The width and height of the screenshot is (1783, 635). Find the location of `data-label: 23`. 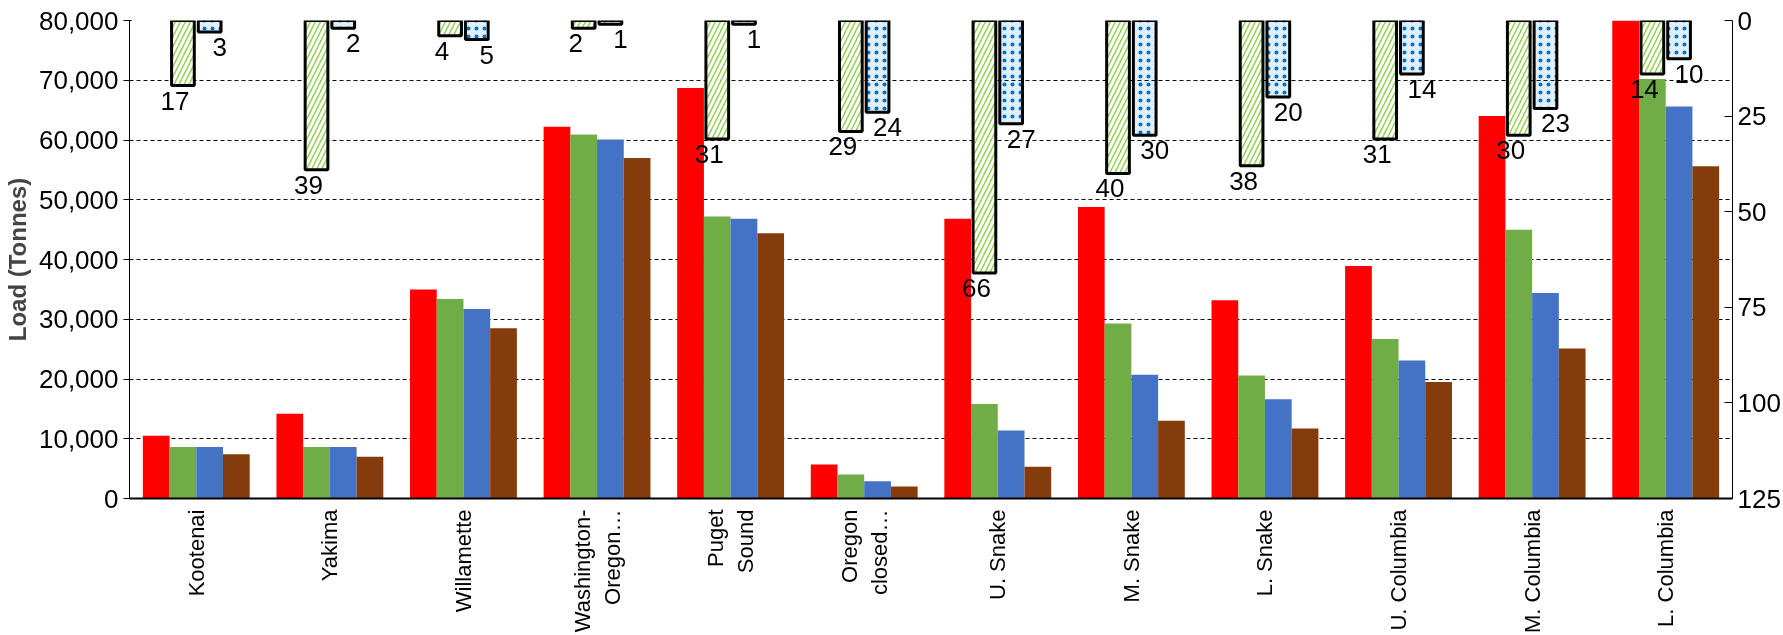

data-label: 23 is located at coordinates (1555, 123).